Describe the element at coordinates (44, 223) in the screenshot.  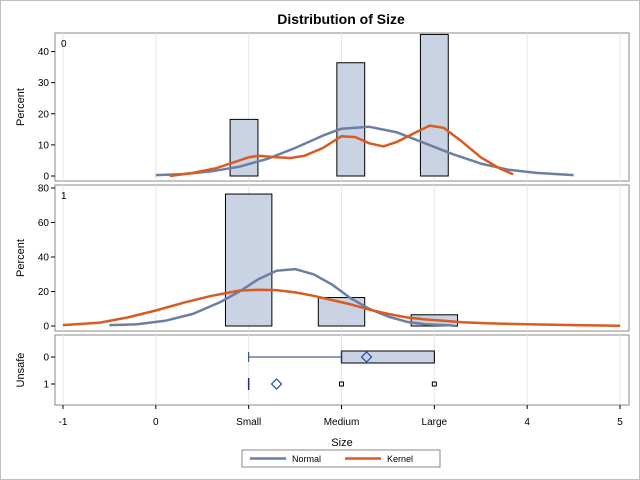
I see `panel-1-ytick-label-3: 60` at that location.